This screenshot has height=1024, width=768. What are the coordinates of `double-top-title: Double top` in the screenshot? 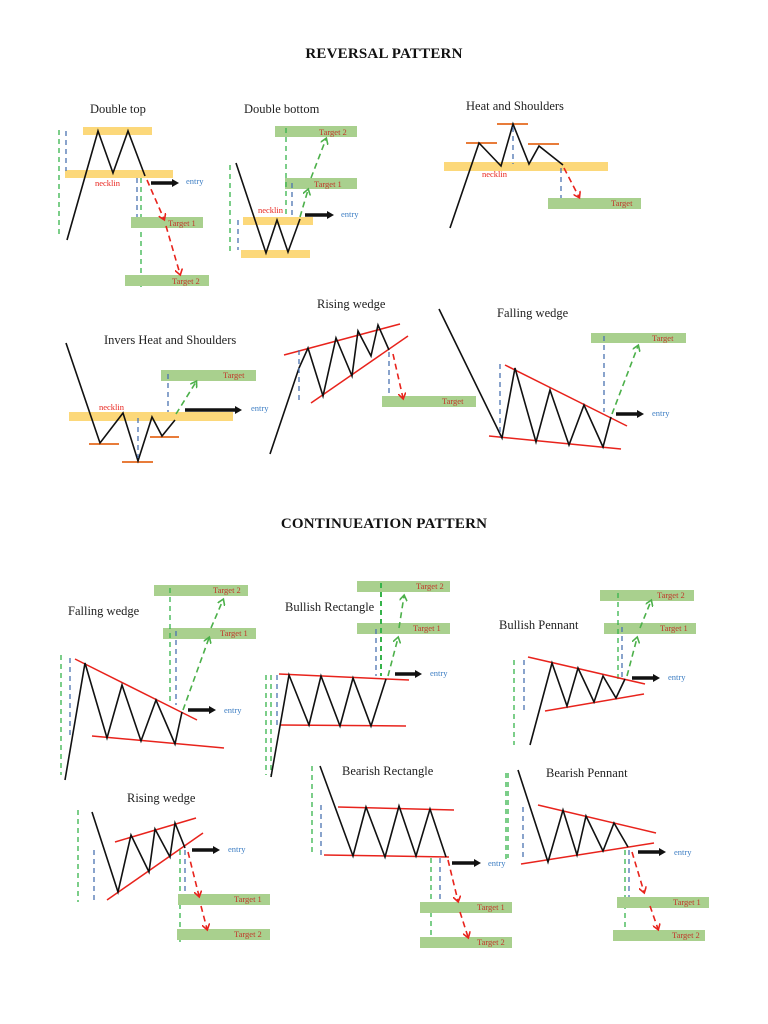 It's located at (118, 109).